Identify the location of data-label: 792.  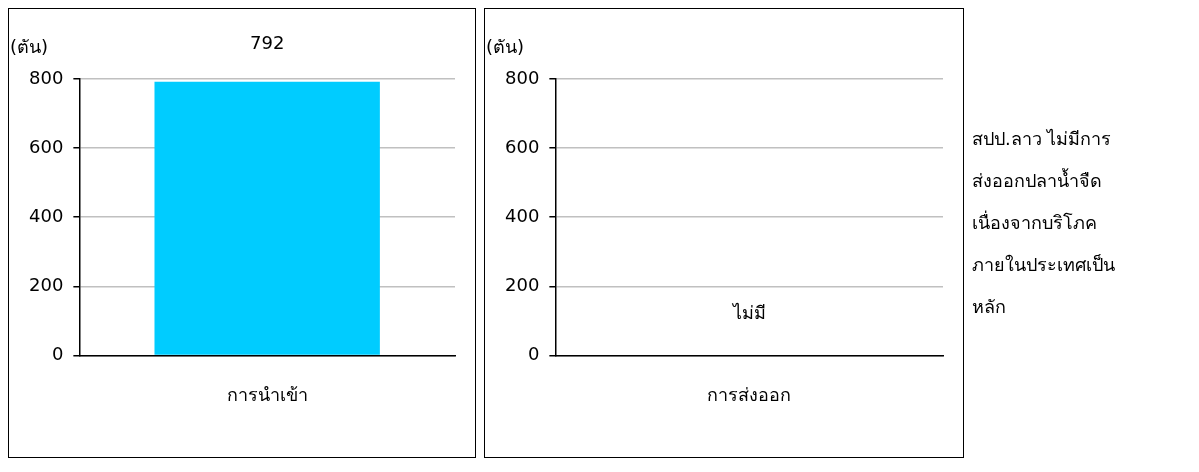
(267, 43).